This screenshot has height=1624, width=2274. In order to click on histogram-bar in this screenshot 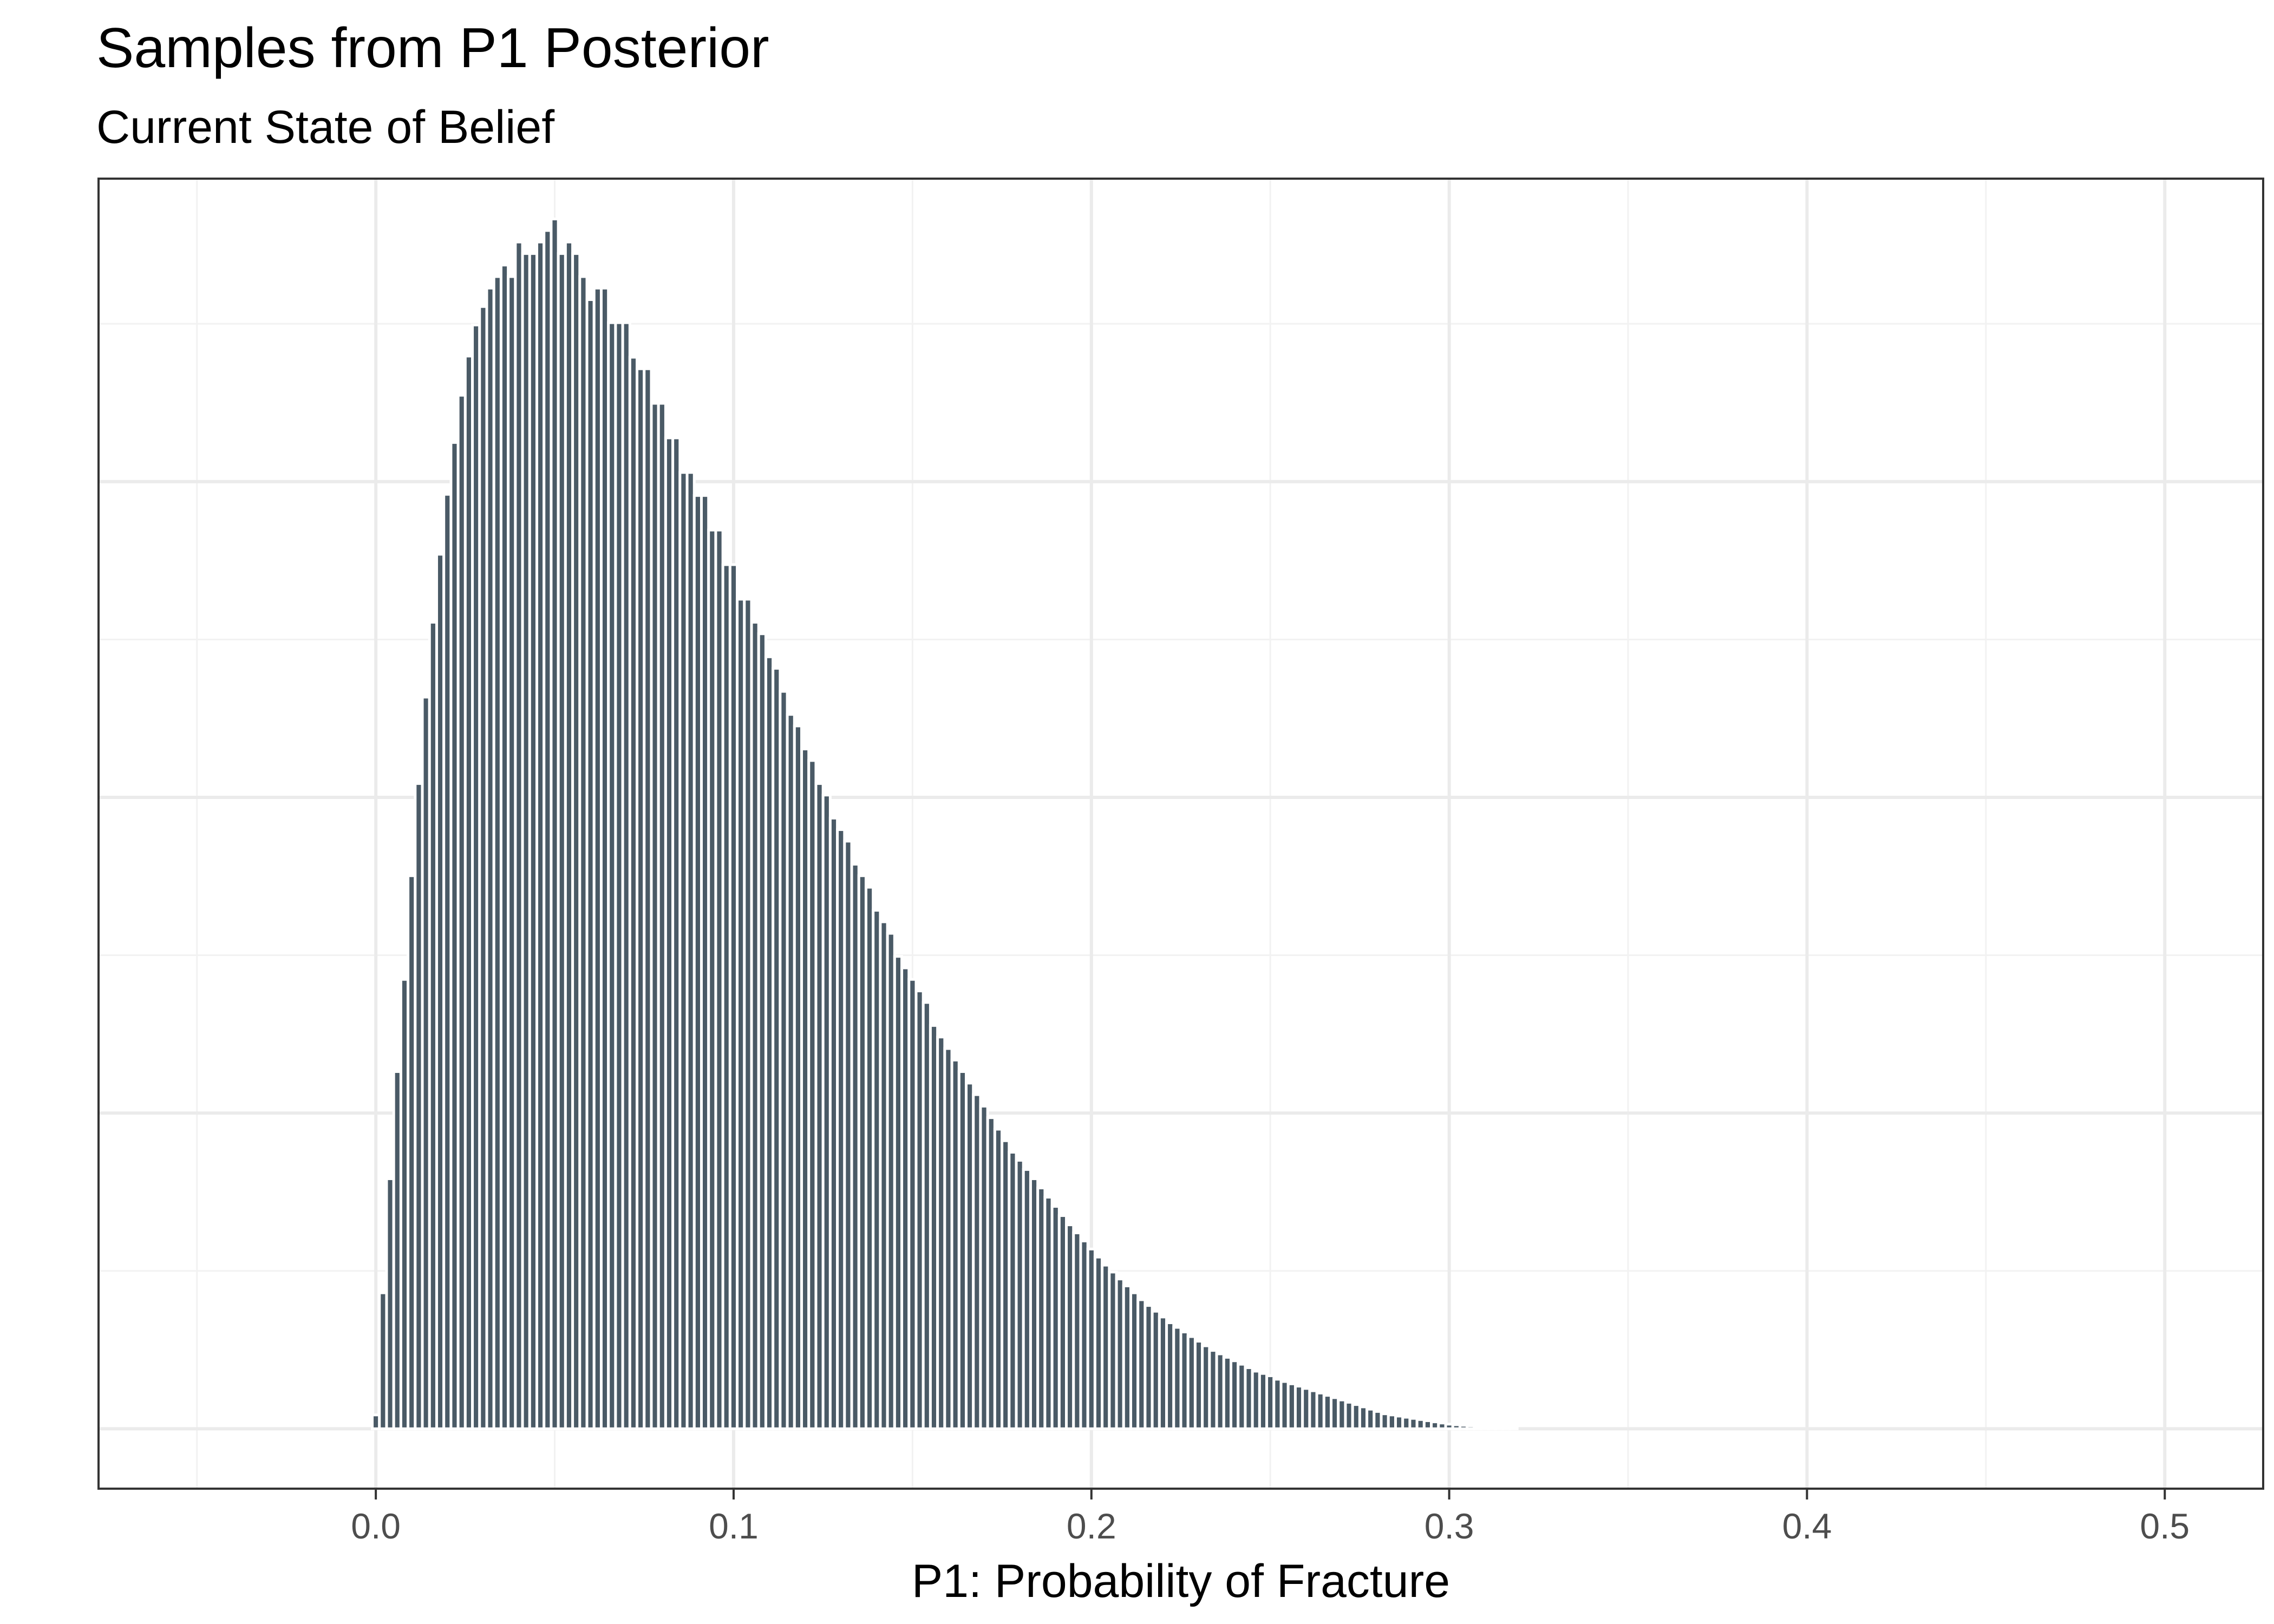, I will do `click(1514, 1428)`.